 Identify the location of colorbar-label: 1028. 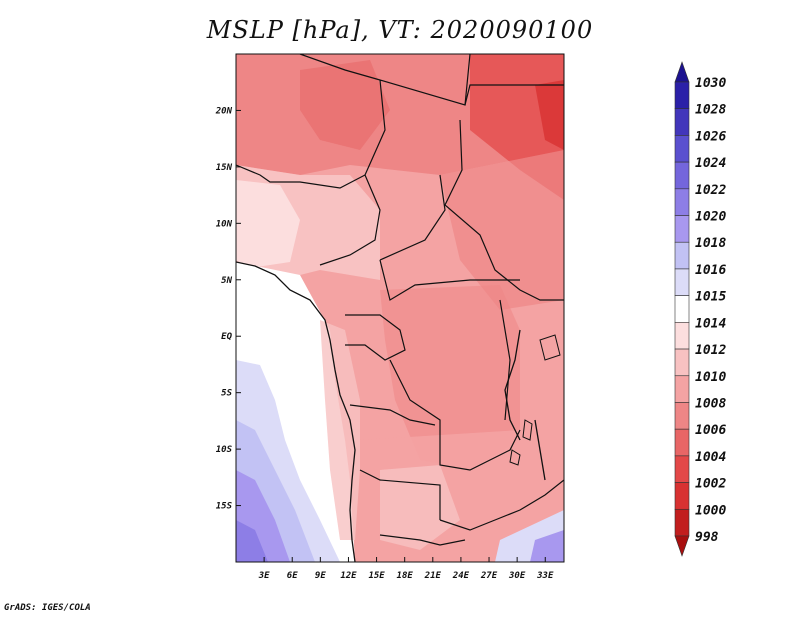
(710, 110).